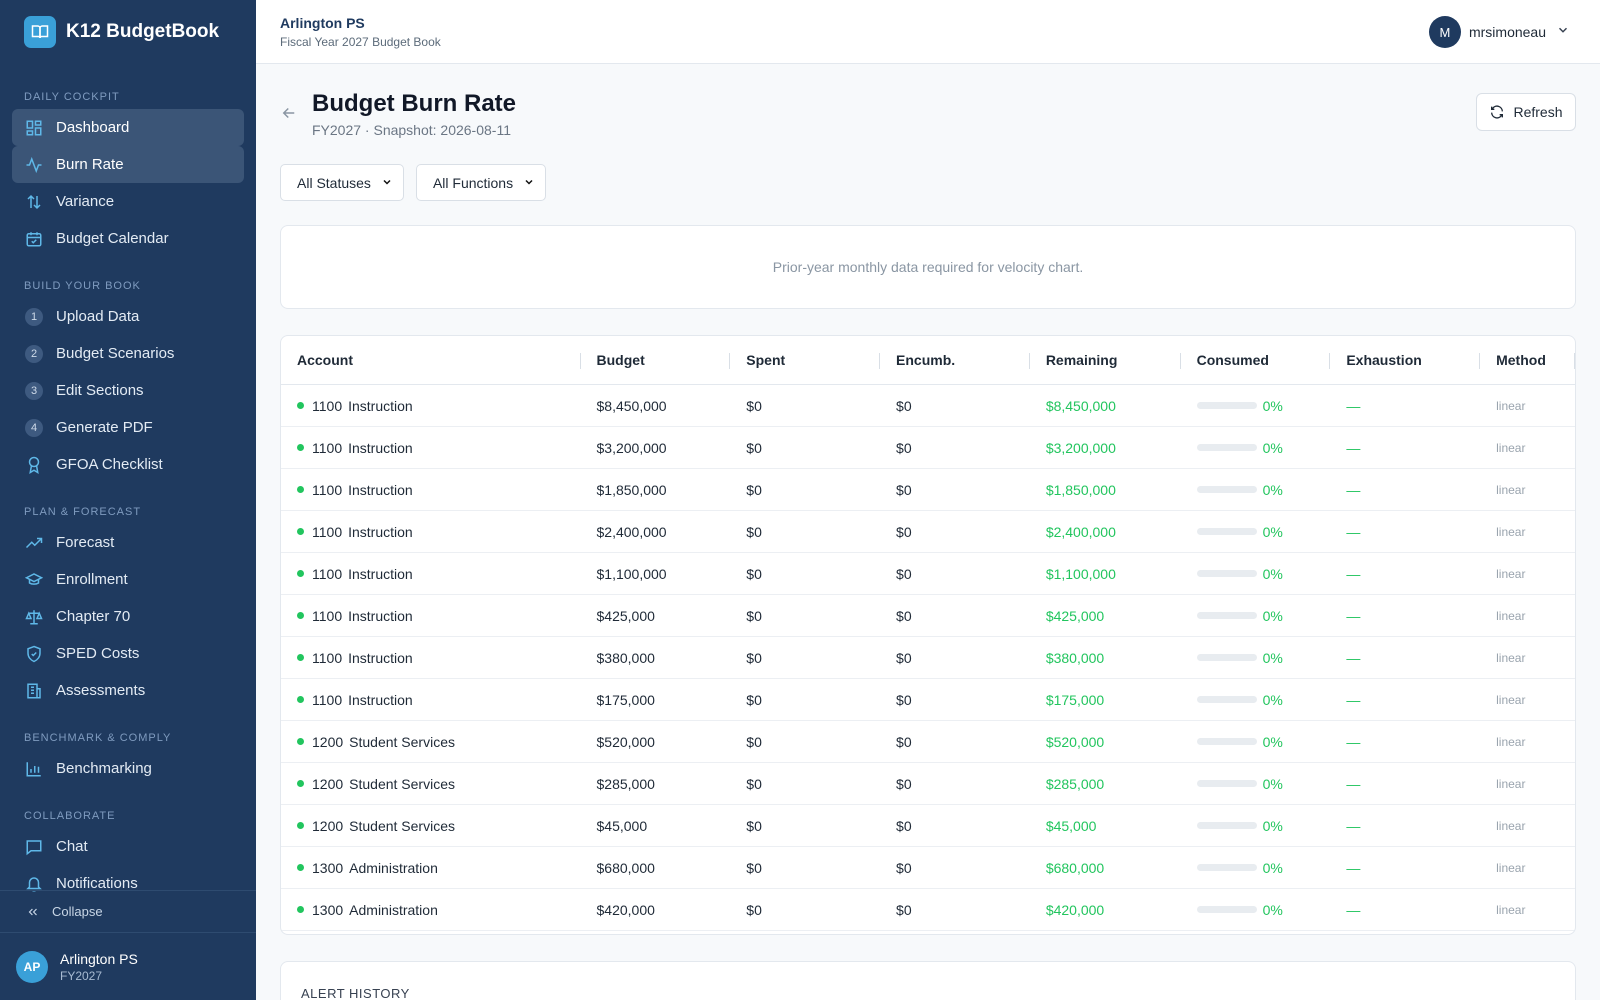 The image size is (1600, 1000). Describe the element at coordinates (1405, 360) in the screenshot. I see `column-header-exhaustion: Exhaustion` at that location.